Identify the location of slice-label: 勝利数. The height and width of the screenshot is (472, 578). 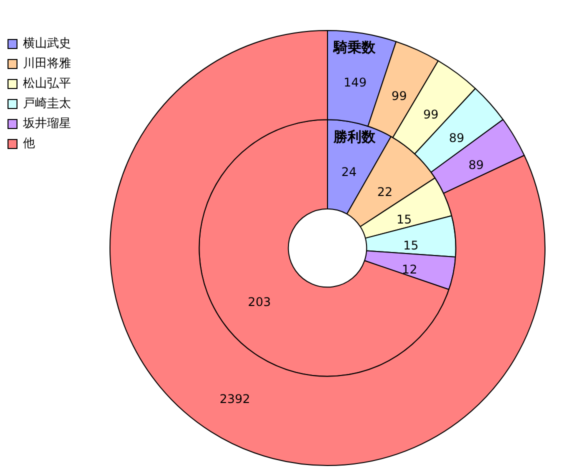
(354, 137).